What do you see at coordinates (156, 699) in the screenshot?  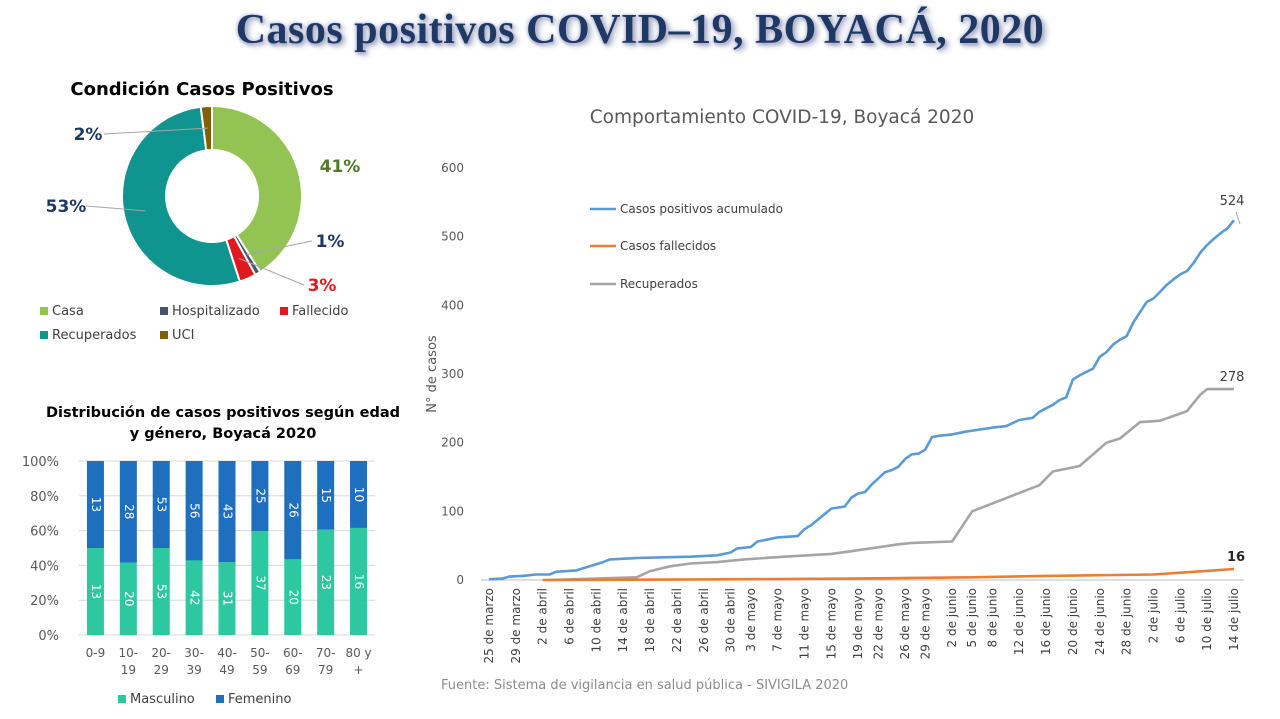 I see `legend-item-masculino: Masculino` at bounding box center [156, 699].